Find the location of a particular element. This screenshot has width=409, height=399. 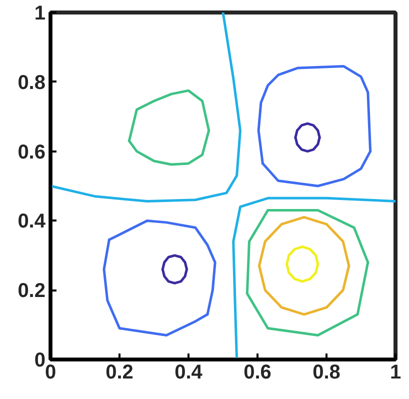

x-tick-label: 1 is located at coordinates (396, 373).